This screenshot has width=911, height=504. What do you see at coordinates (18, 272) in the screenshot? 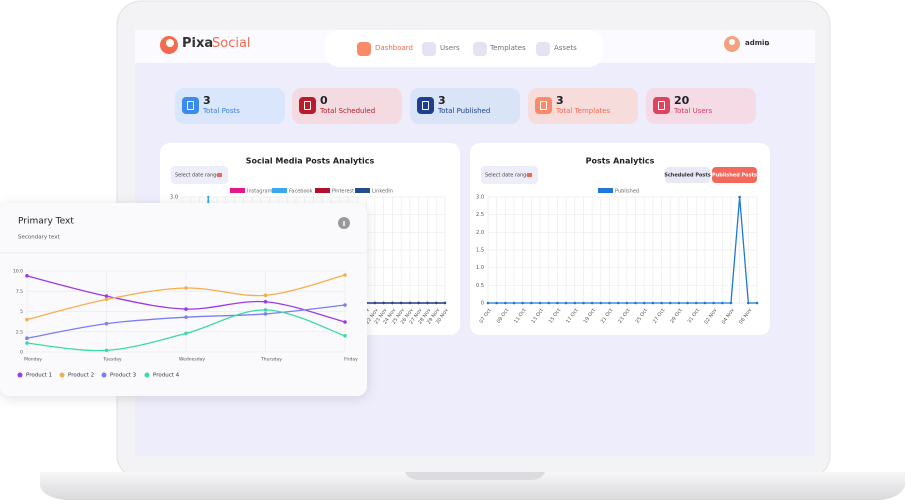
I see `y-tick-label: 10.0` at bounding box center [18, 272].